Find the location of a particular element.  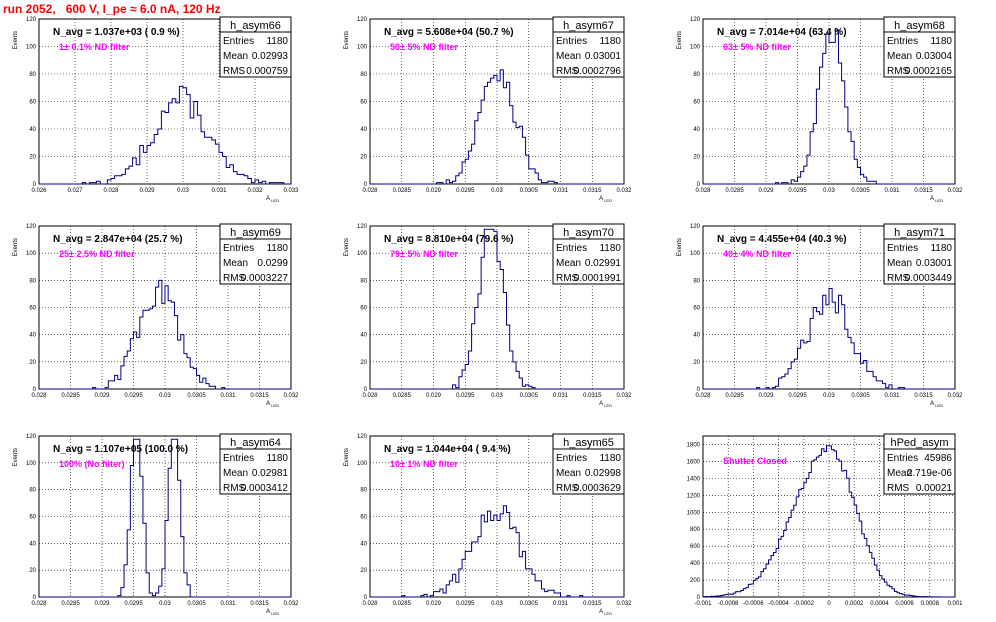

navg-label: N_avg = 5.608e+04 (50.7 %) is located at coordinates (449, 32).